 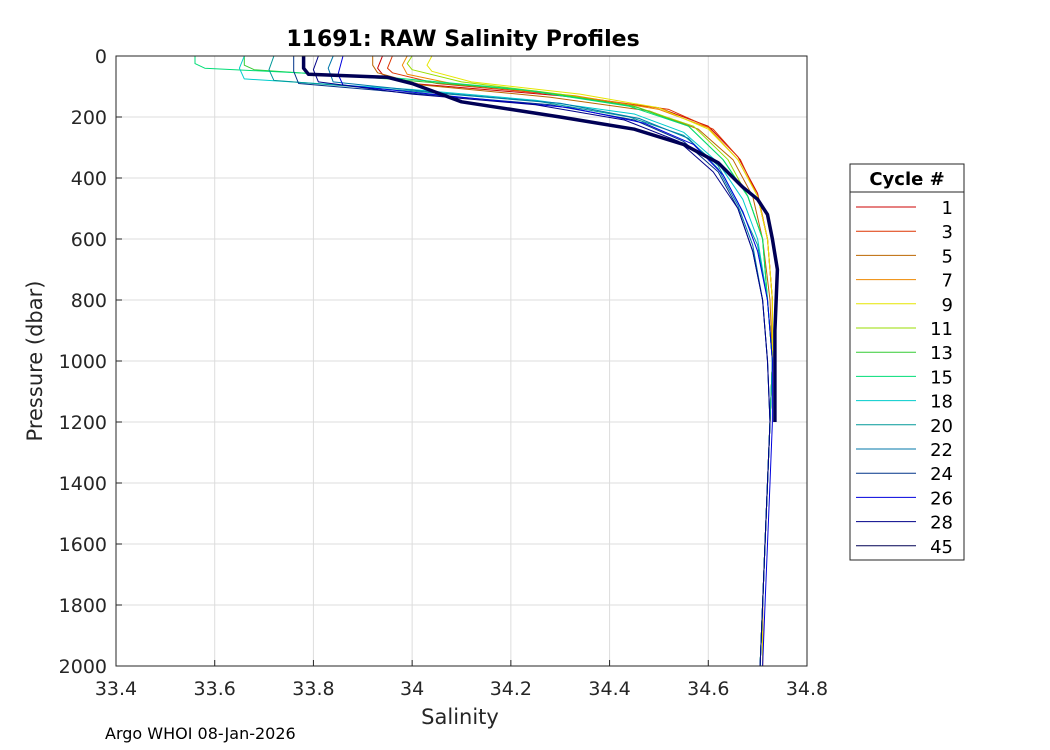 What do you see at coordinates (941, 426) in the screenshot?
I see `legend-label-cycle-20: 20` at bounding box center [941, 426].